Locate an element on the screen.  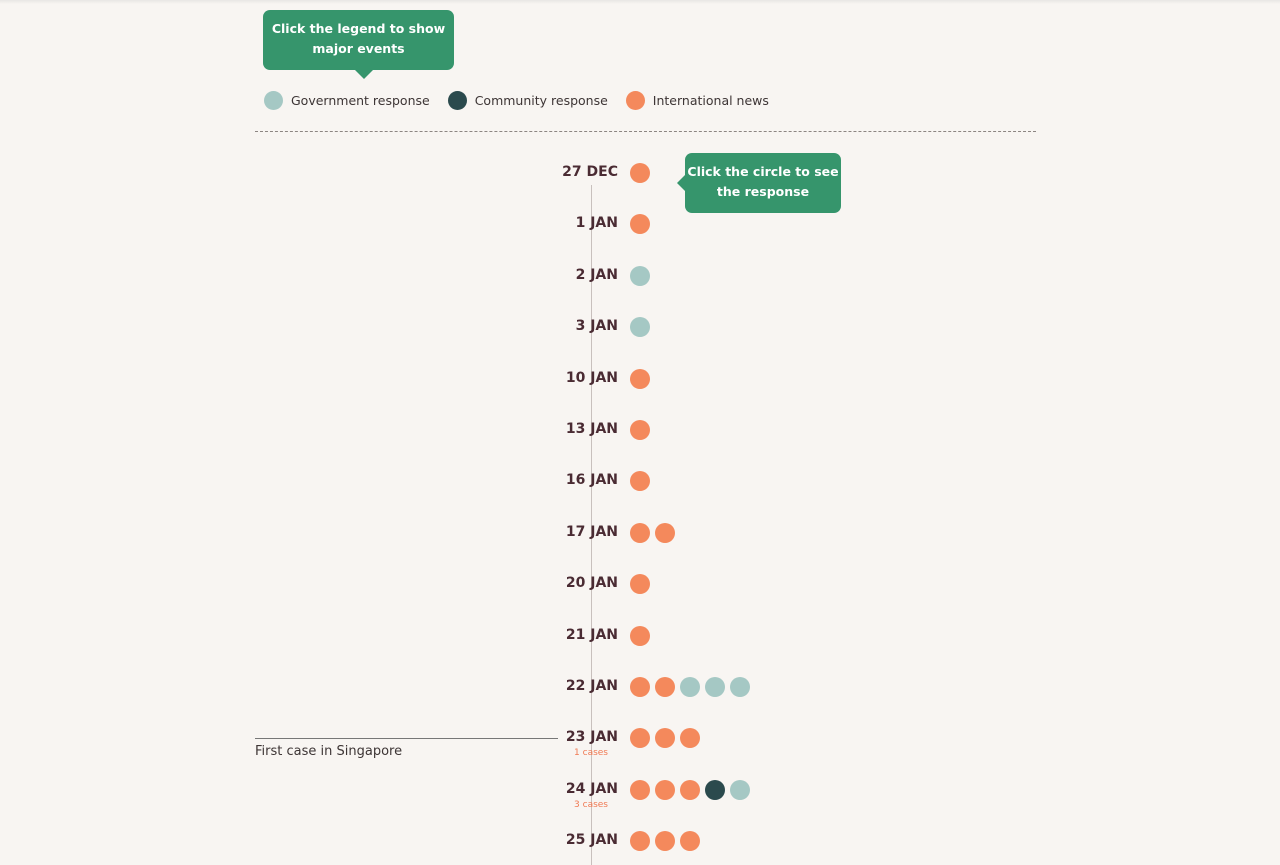
date-label: 13 JAN is located at coordinates (591, 429).